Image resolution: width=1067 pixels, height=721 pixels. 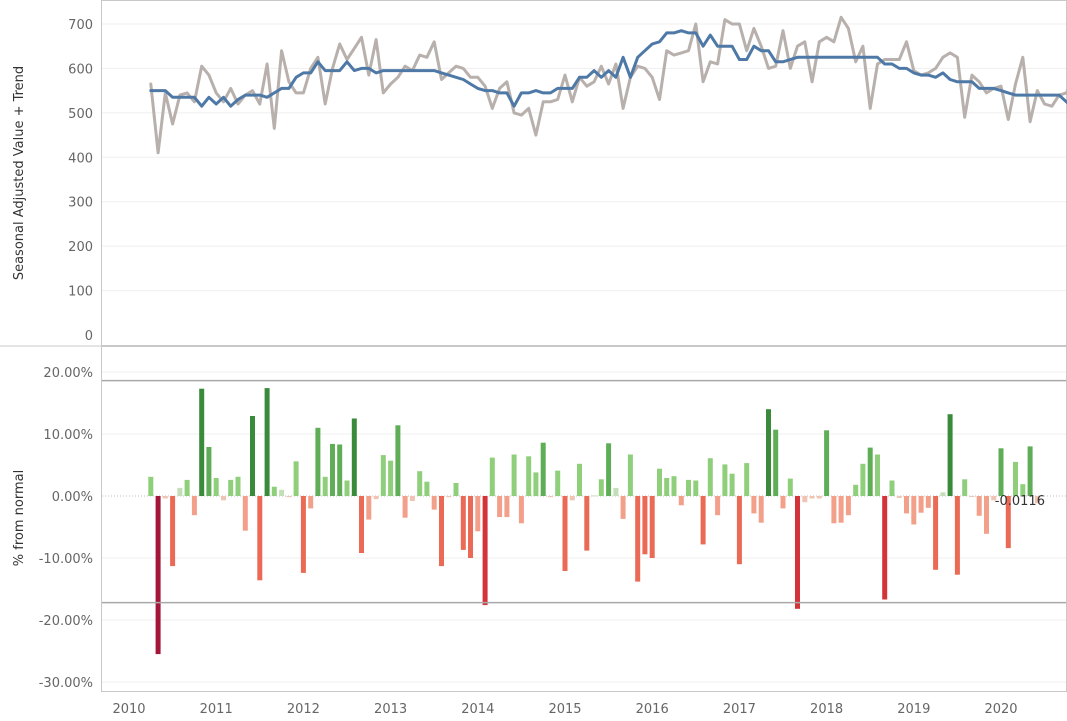 I want to click on bar-data-label: -0.0116, so click(x=1020, y=501).